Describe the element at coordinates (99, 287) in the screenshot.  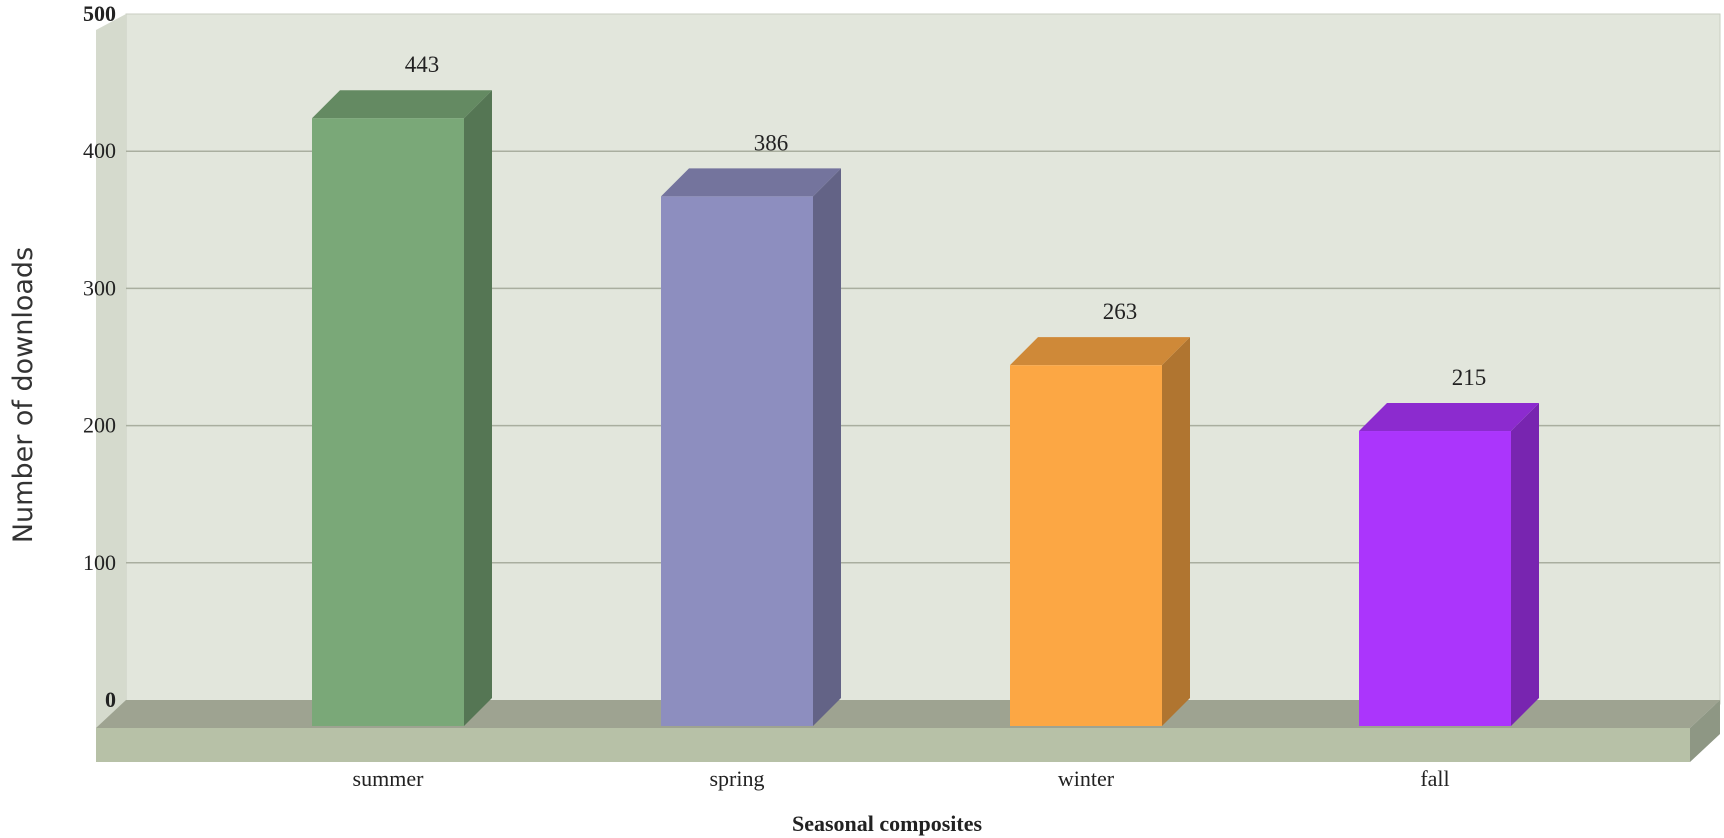
I see `y-tick-label: 300` at that location.